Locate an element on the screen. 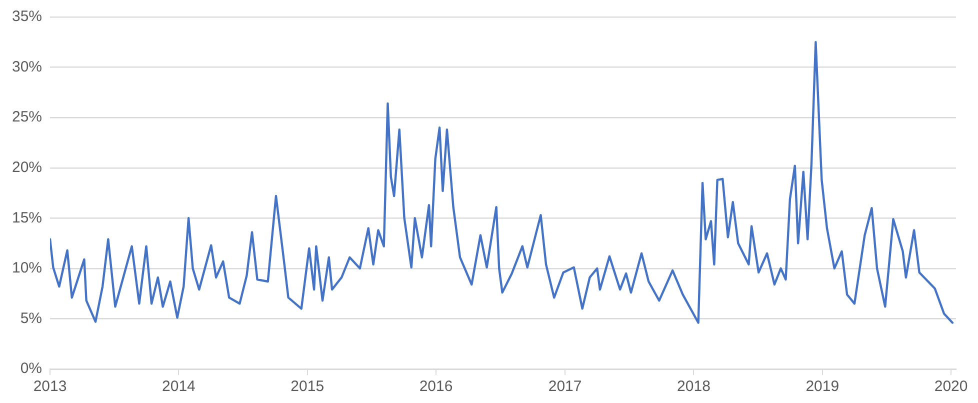 The width and height of the screenshot is (978, 403). y-tick-label: 0% is located at coordinates (31, 369).